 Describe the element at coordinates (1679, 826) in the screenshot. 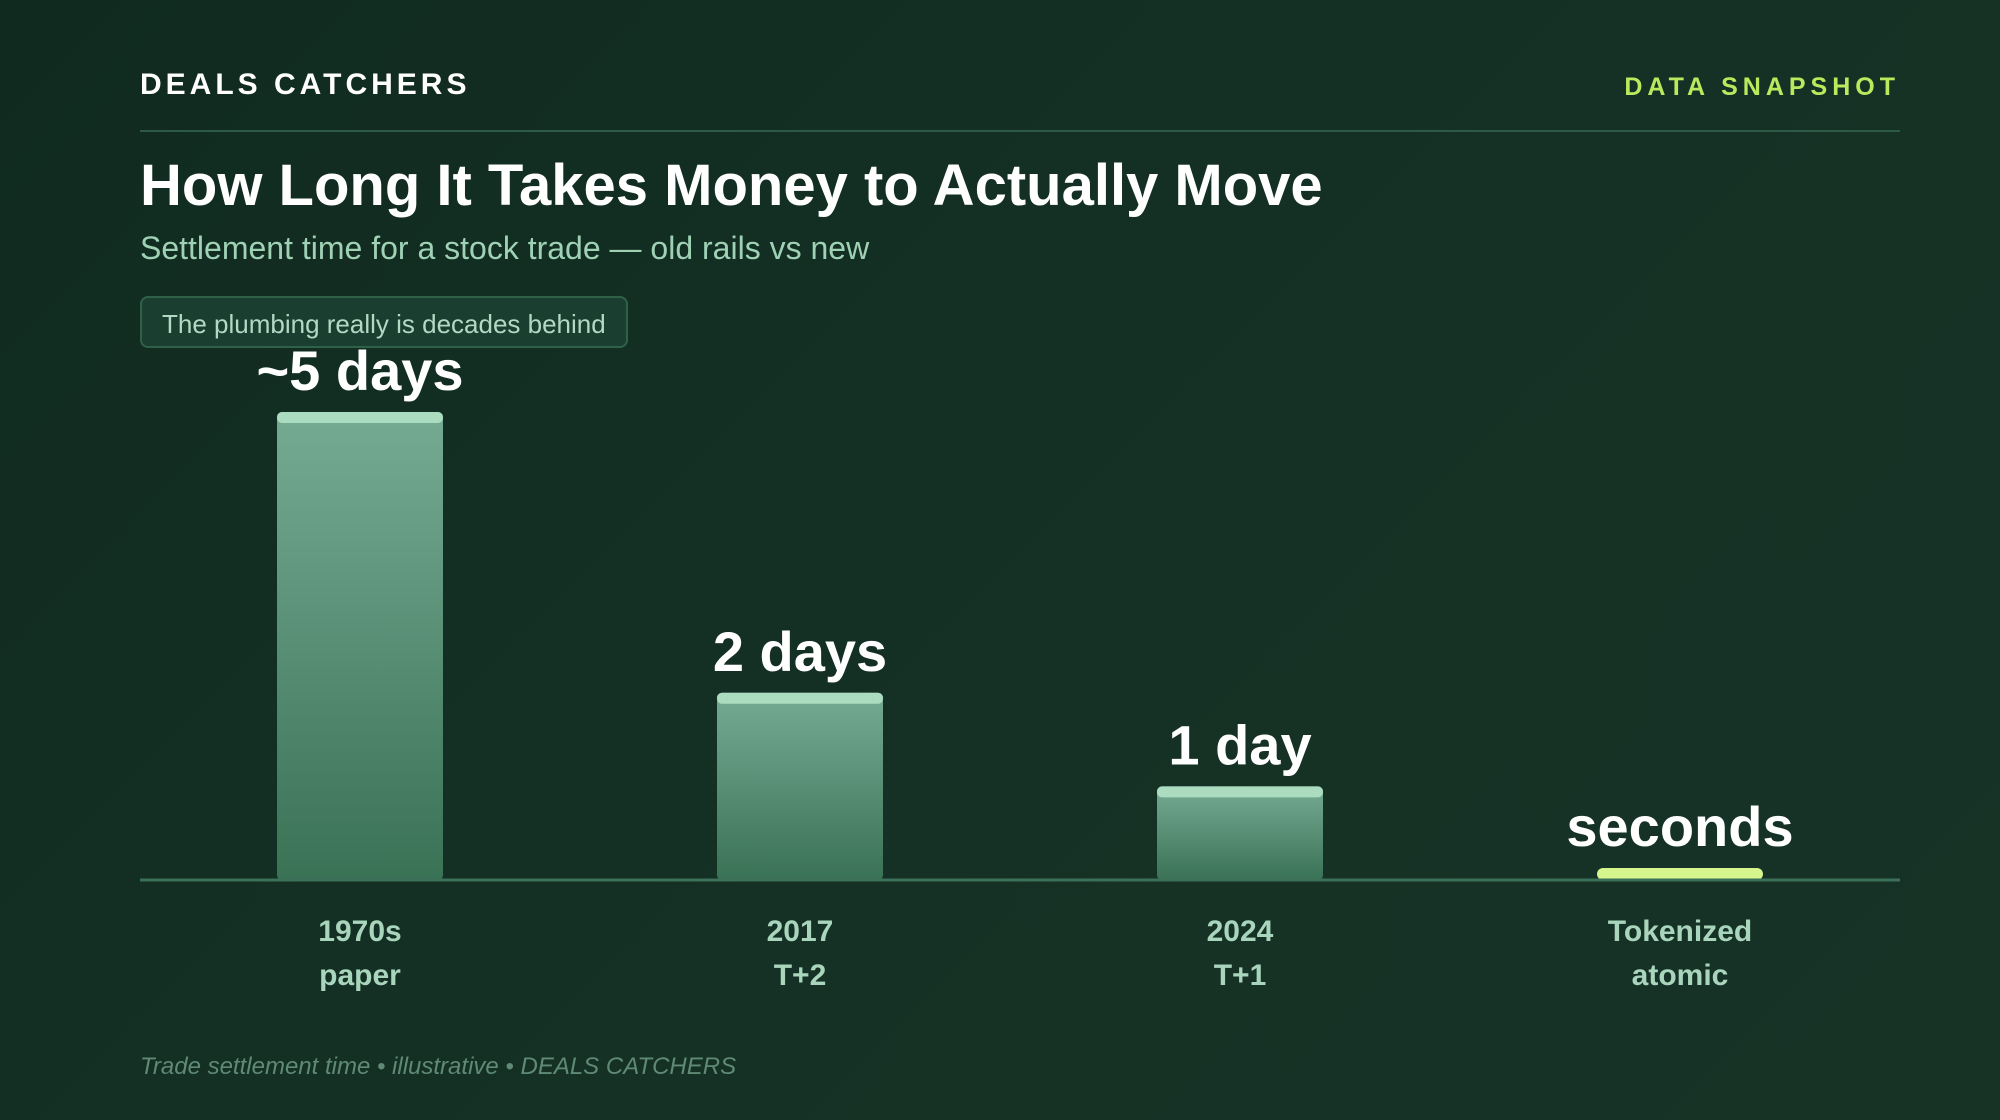

I see `data-label-4: seconds` at that location.